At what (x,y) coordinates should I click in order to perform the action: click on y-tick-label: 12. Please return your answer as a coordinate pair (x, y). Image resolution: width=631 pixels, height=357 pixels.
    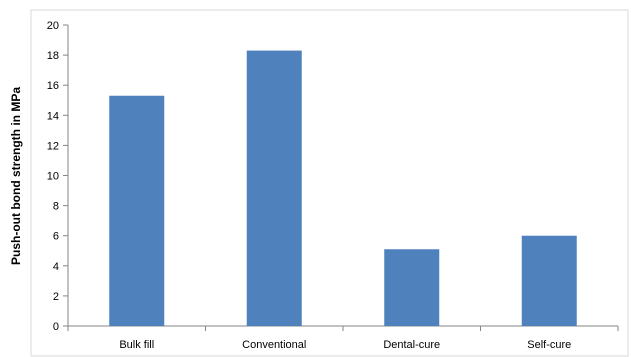
    Looking at the image, I should click on (53, 146).